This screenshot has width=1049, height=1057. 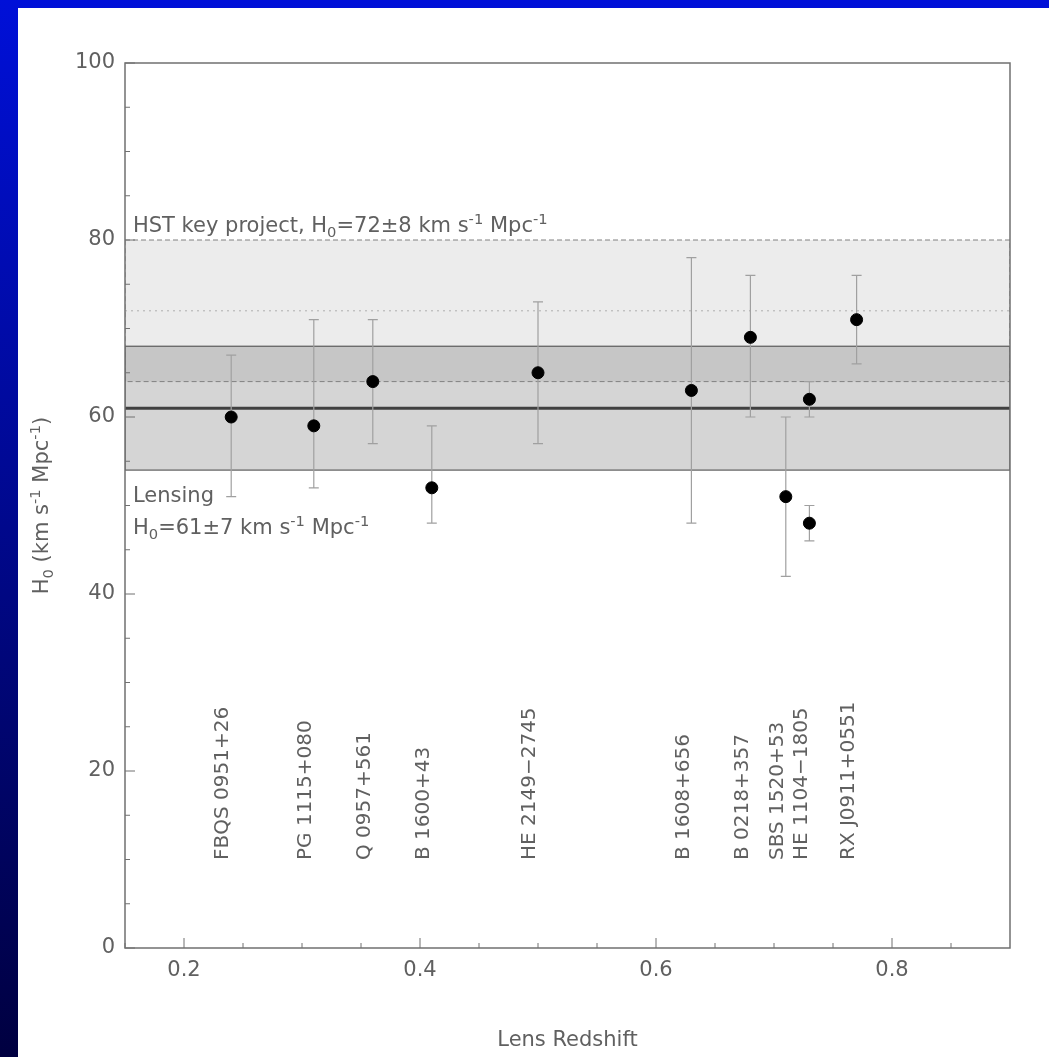 What do you see at coordinates (41, 505) in the screenshot?
I see `y-axis-title: H0 (km s-1 Mpc-1)` at bounding box center [41, 505].